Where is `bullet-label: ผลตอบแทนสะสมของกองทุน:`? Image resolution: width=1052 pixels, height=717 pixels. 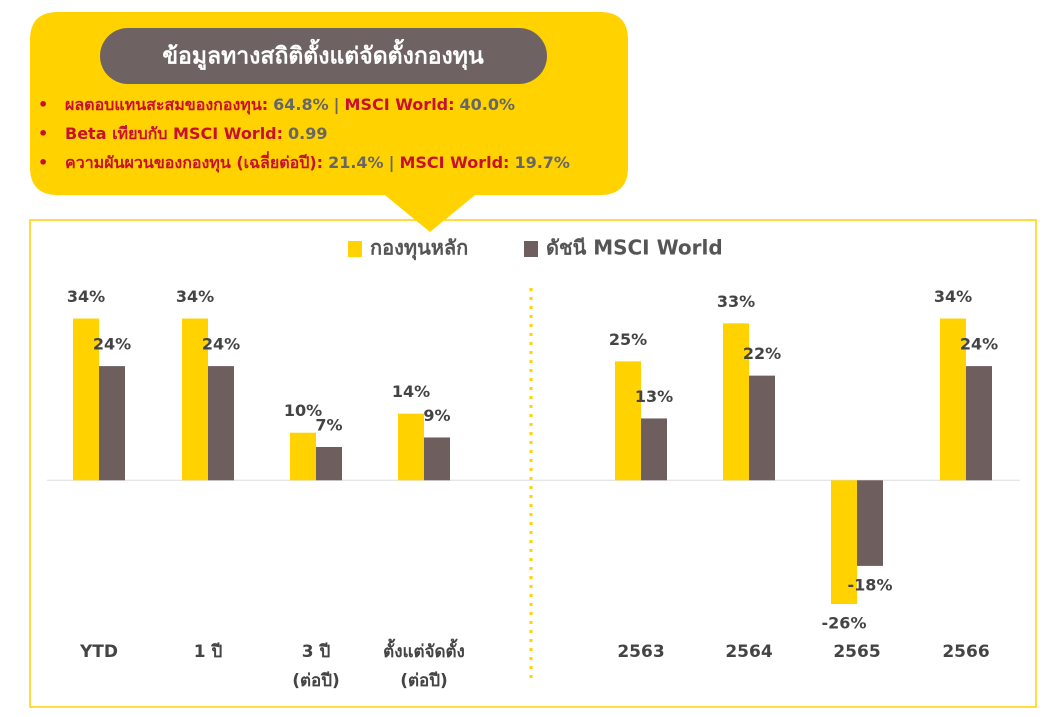
bullet-label: ผลตอบแทนสะสมของกองทุน: is located at coordinates (167, 104).